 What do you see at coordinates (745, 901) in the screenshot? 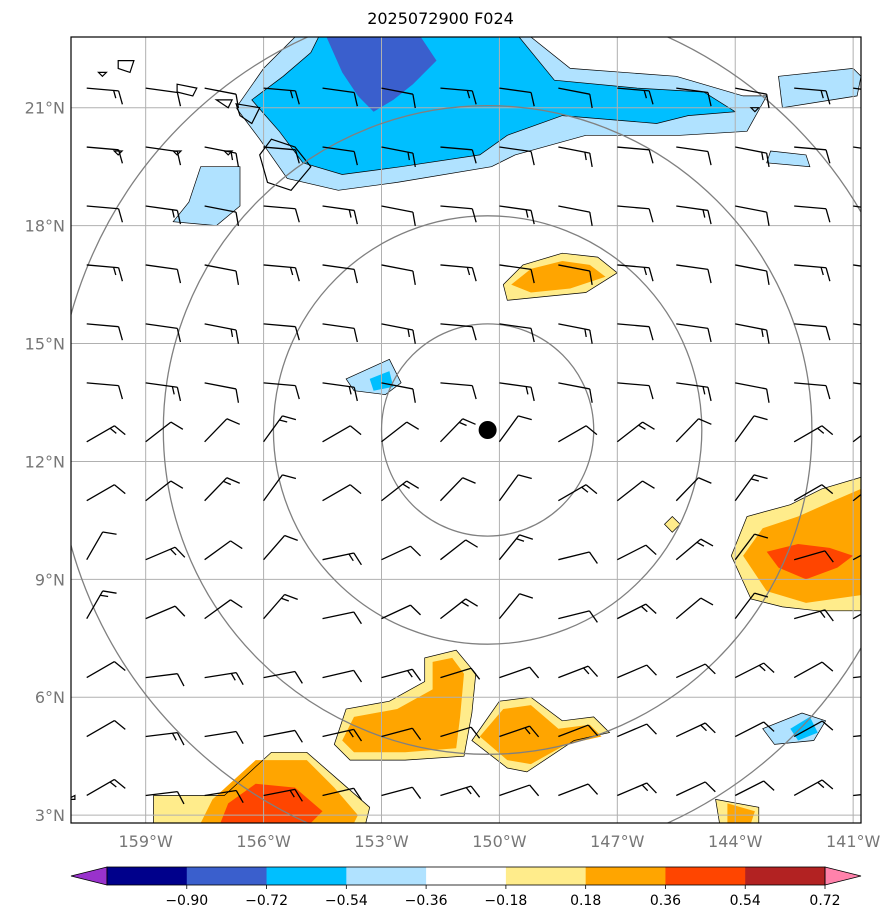
I see `colorbar-tick-label: 0.54` at bounding box center [745, 901].